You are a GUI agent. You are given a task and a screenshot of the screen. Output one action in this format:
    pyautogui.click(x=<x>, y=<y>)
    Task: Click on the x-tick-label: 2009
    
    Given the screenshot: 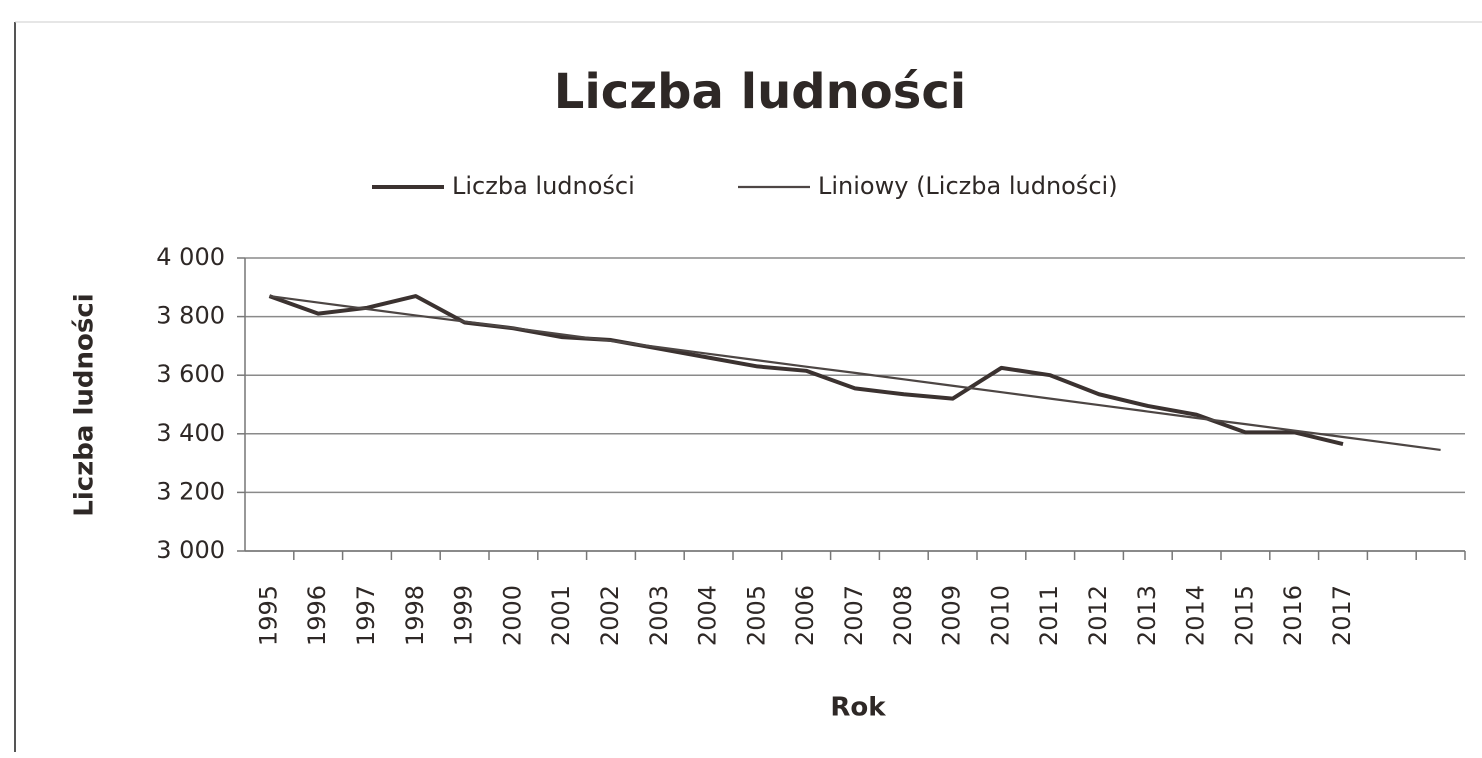 What is the action you would take?
    pyautogui.click(x=952, y=615)
    